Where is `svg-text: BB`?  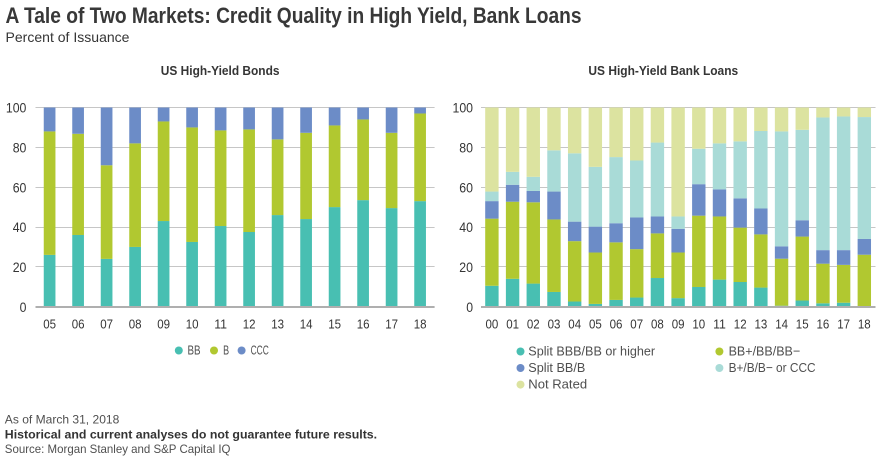 svg-text: BB is located at coordinates (194, 350).